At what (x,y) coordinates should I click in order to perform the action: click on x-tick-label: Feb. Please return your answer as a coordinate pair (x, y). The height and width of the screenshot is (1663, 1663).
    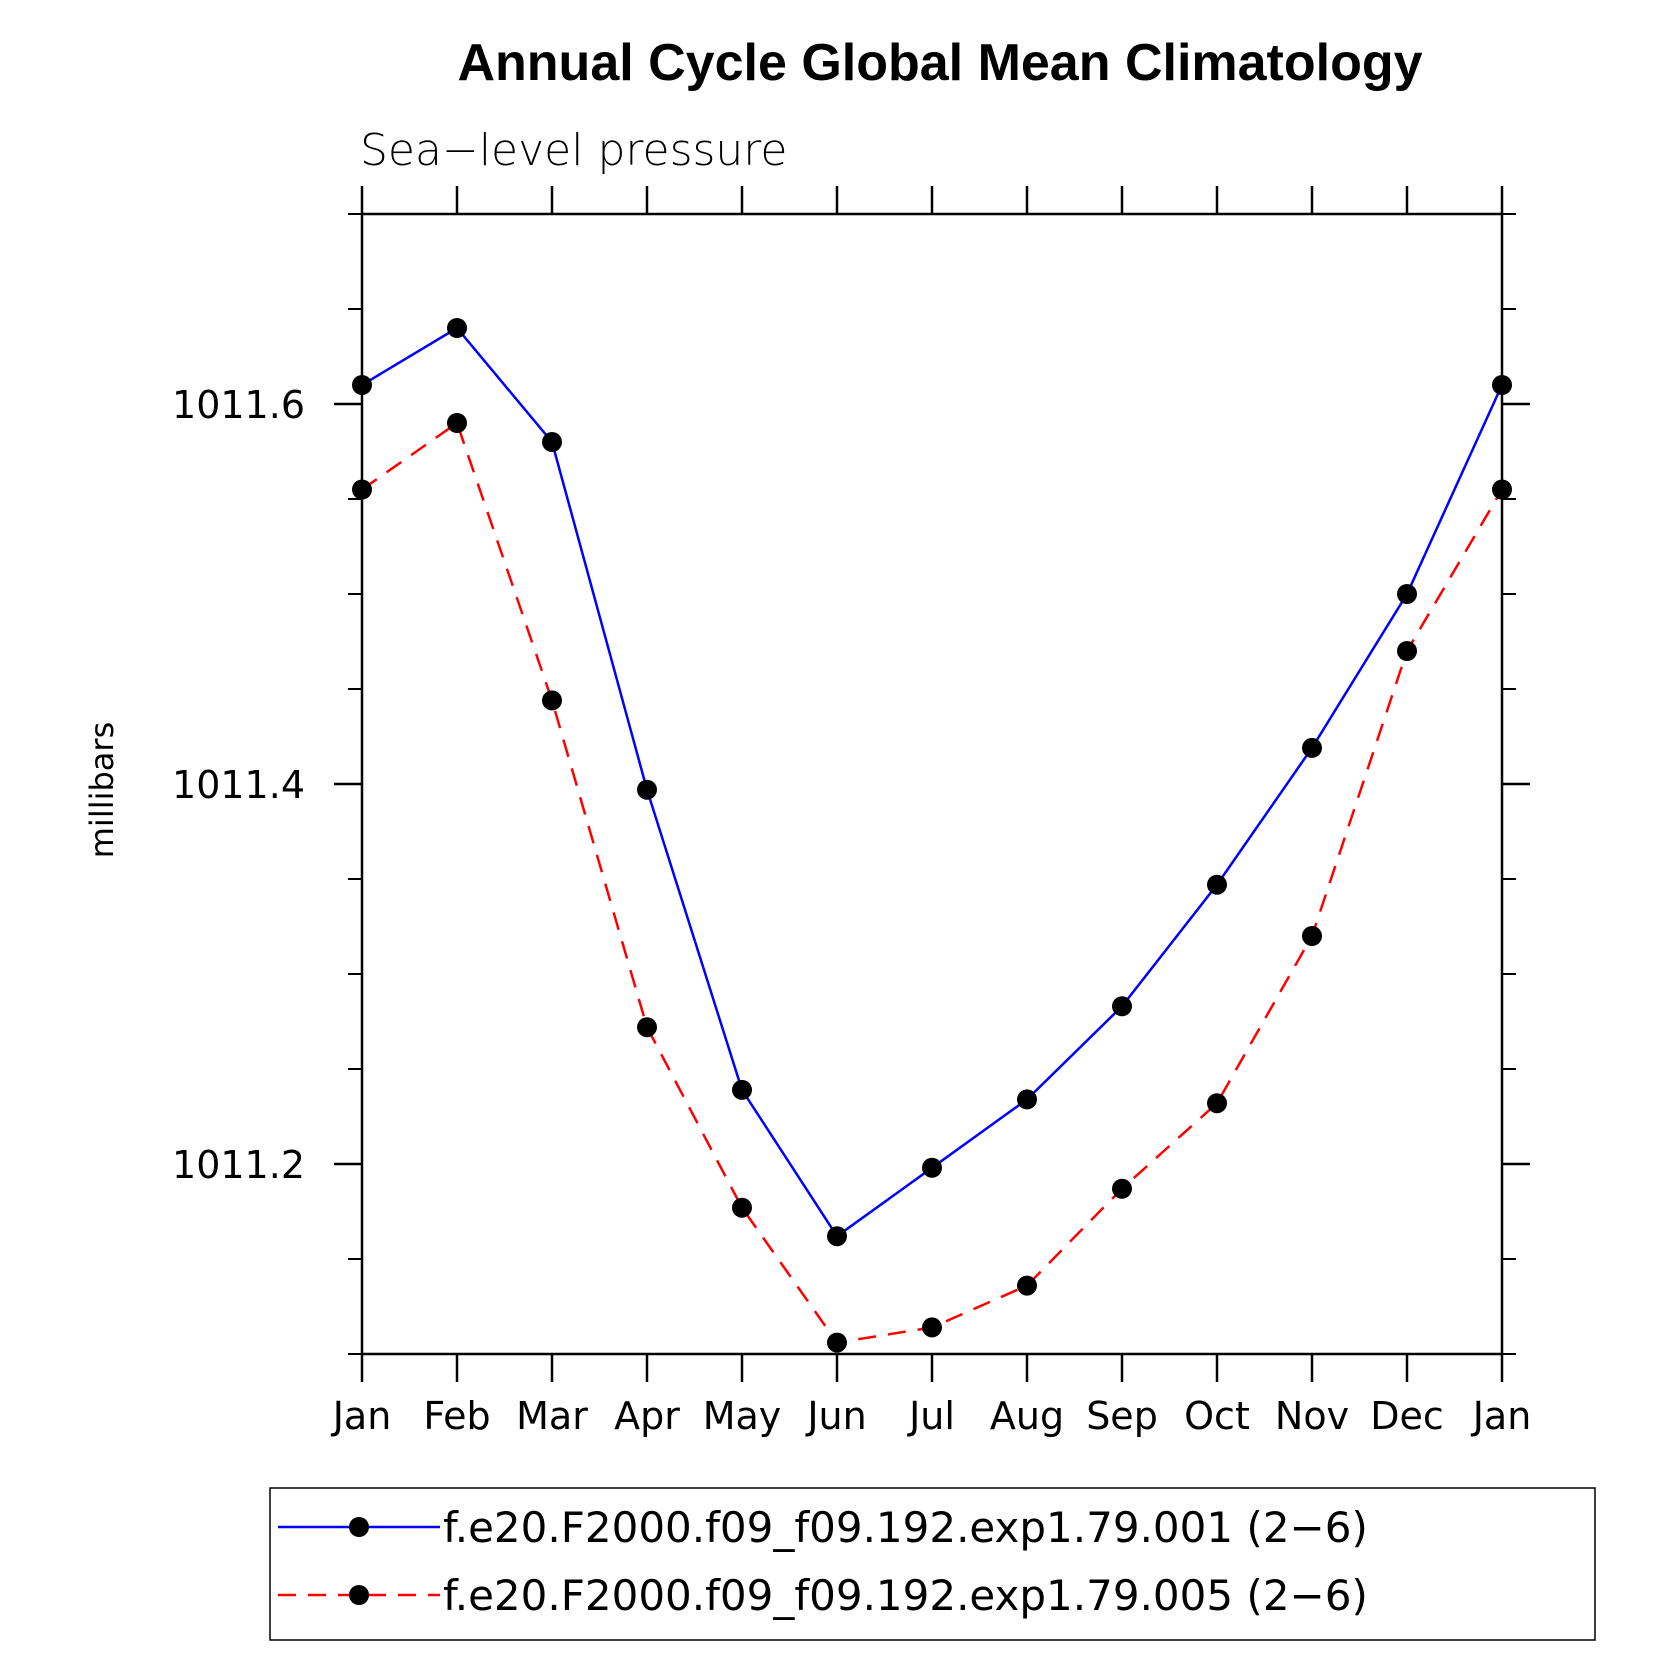
    Looking at the image, I should click on (456, 1416).